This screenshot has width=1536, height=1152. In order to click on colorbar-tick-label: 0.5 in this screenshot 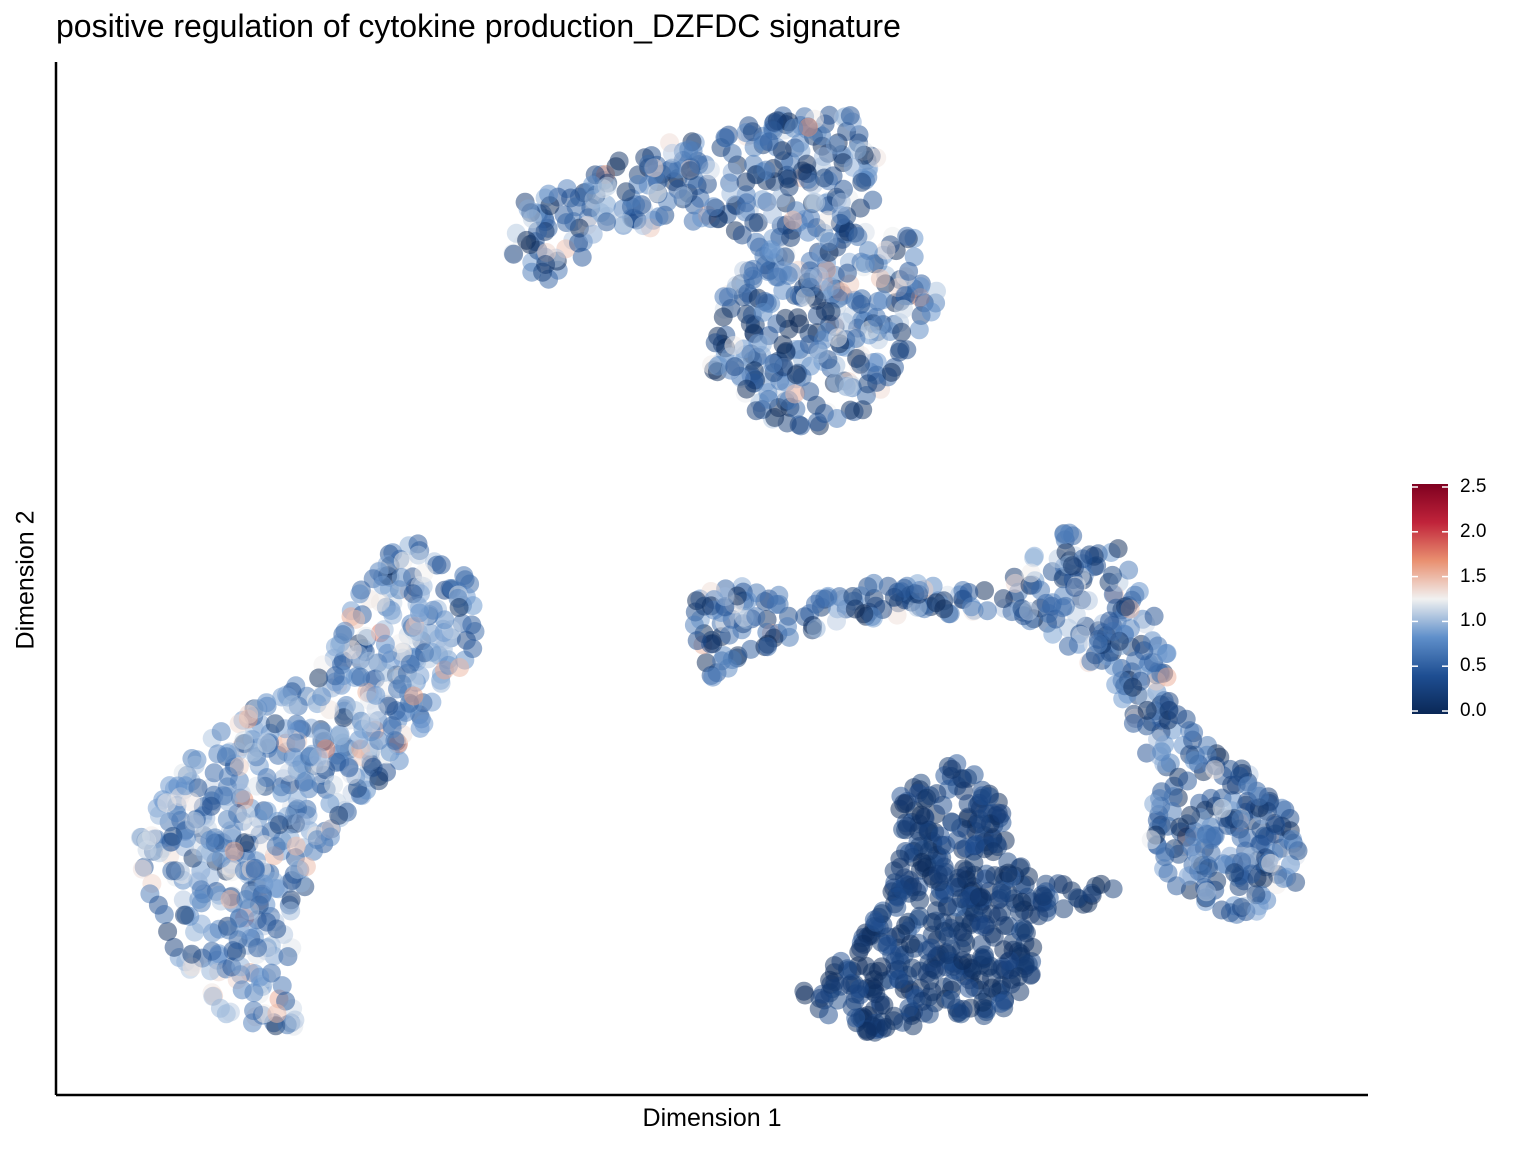, I will do `click(1473, 666)`.